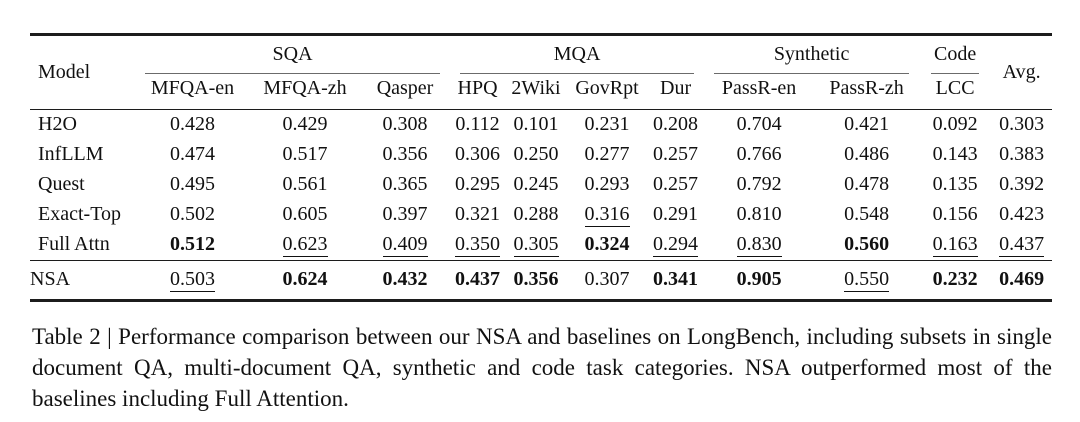 Image resolution: width=1080 pixels, height=422 pixels. I want to click on value-cell: 0.486, so click(866, 155).